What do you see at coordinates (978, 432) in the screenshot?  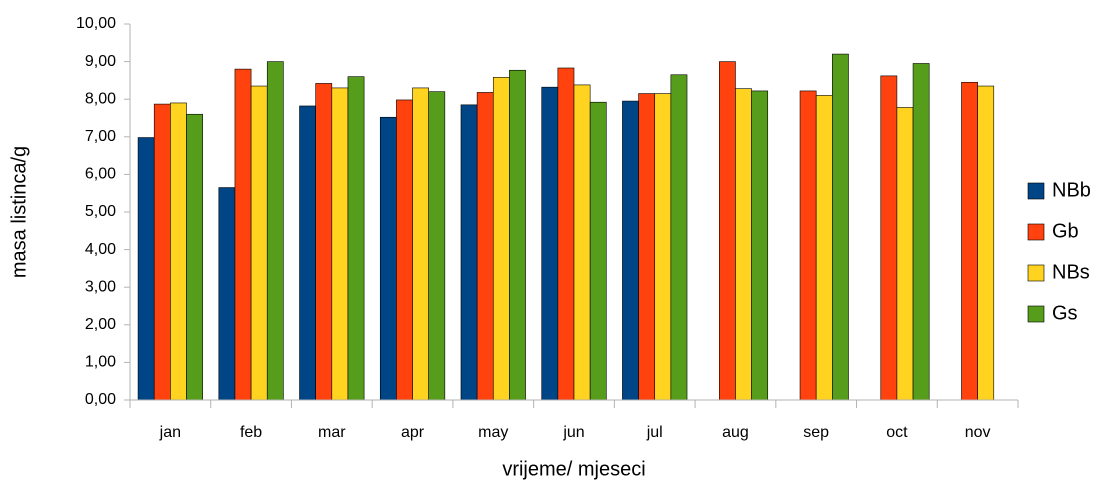 I see `x-tick-label: nov` at bounding box center [978, 432].